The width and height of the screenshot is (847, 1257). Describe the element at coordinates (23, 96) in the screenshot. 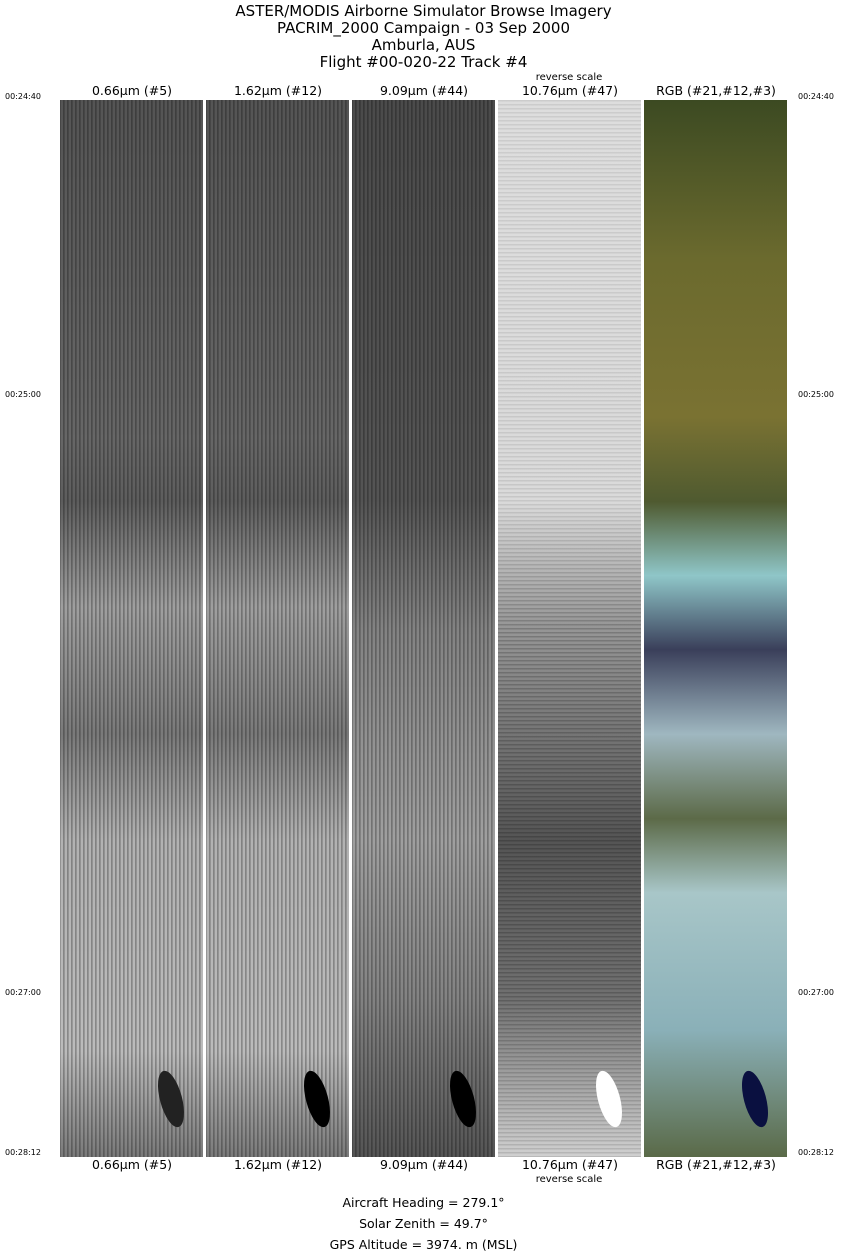

I see `time-label-left: 00:24:40` at that location.